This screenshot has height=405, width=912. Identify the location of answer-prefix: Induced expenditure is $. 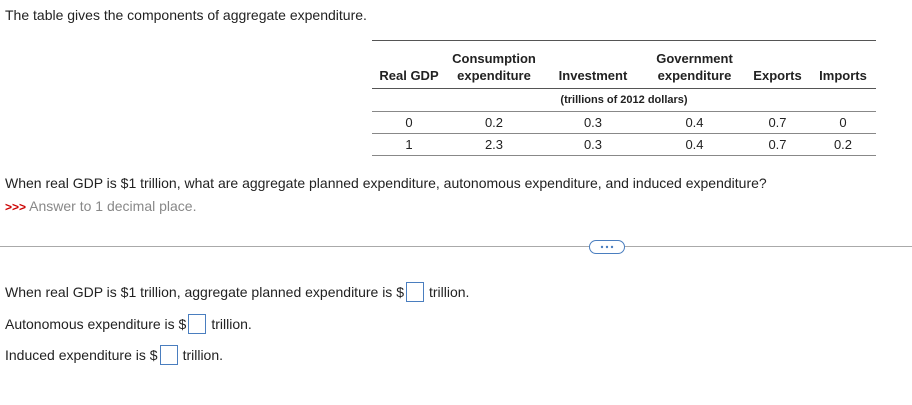
(81, 355).